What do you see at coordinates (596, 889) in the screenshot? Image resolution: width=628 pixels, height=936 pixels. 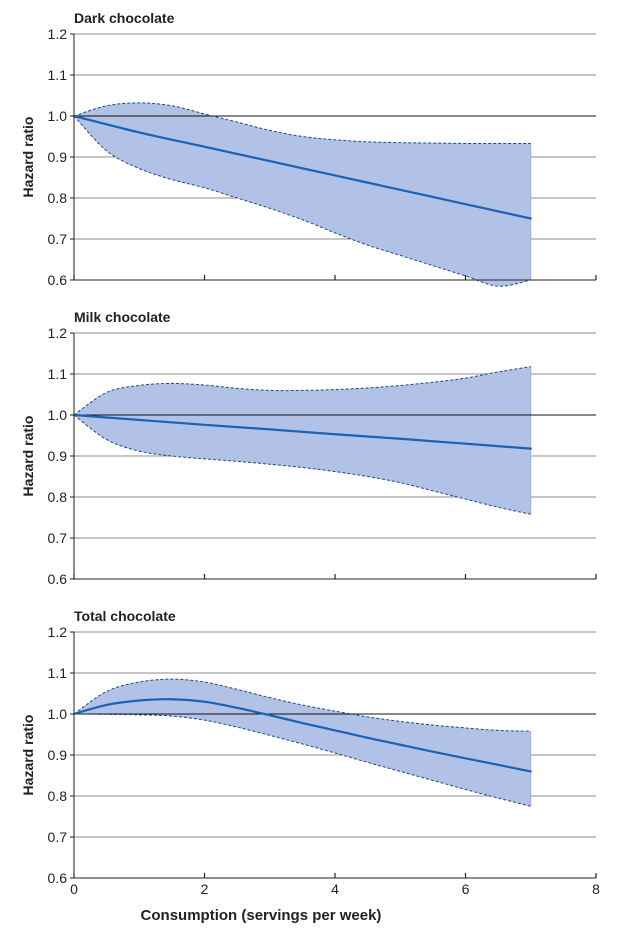 I see `x-tick-label: 8` at bounding box center [596, 889].